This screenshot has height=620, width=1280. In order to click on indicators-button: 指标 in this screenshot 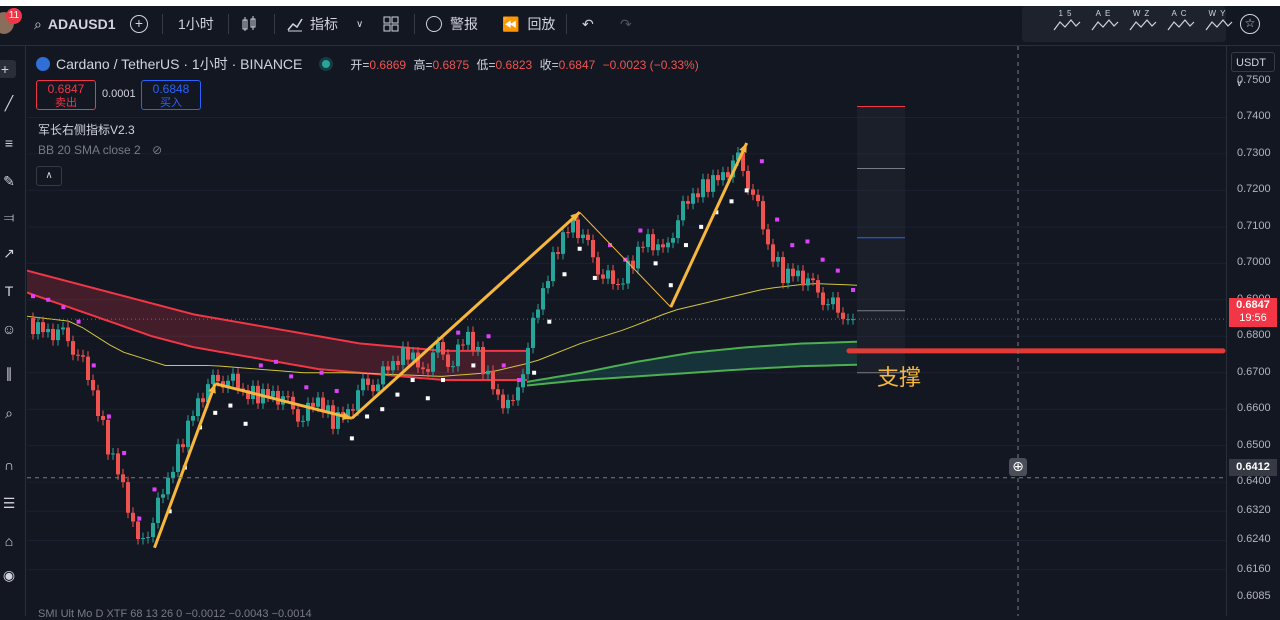, I will do `click(312, 24)`.